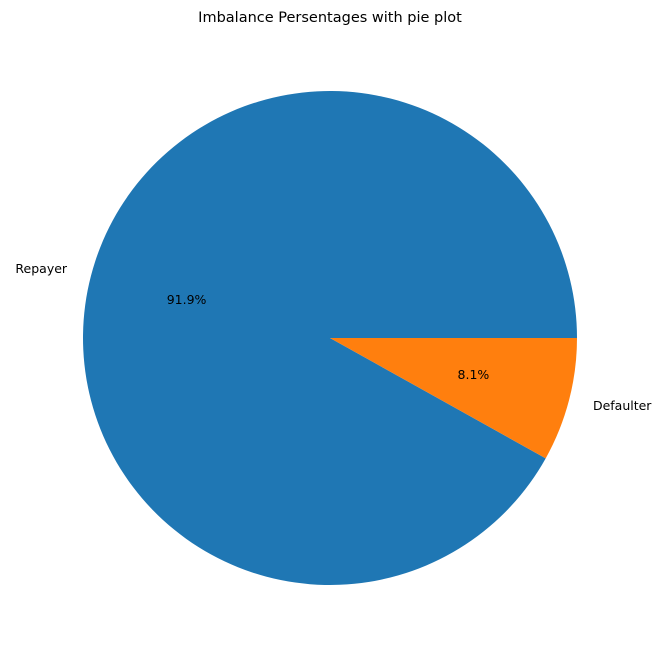  What do you see at coordinates (474, 374) in the screenshot?
I see `pct-label-defaulter: 8.1%` at bounding box center [474, 374].